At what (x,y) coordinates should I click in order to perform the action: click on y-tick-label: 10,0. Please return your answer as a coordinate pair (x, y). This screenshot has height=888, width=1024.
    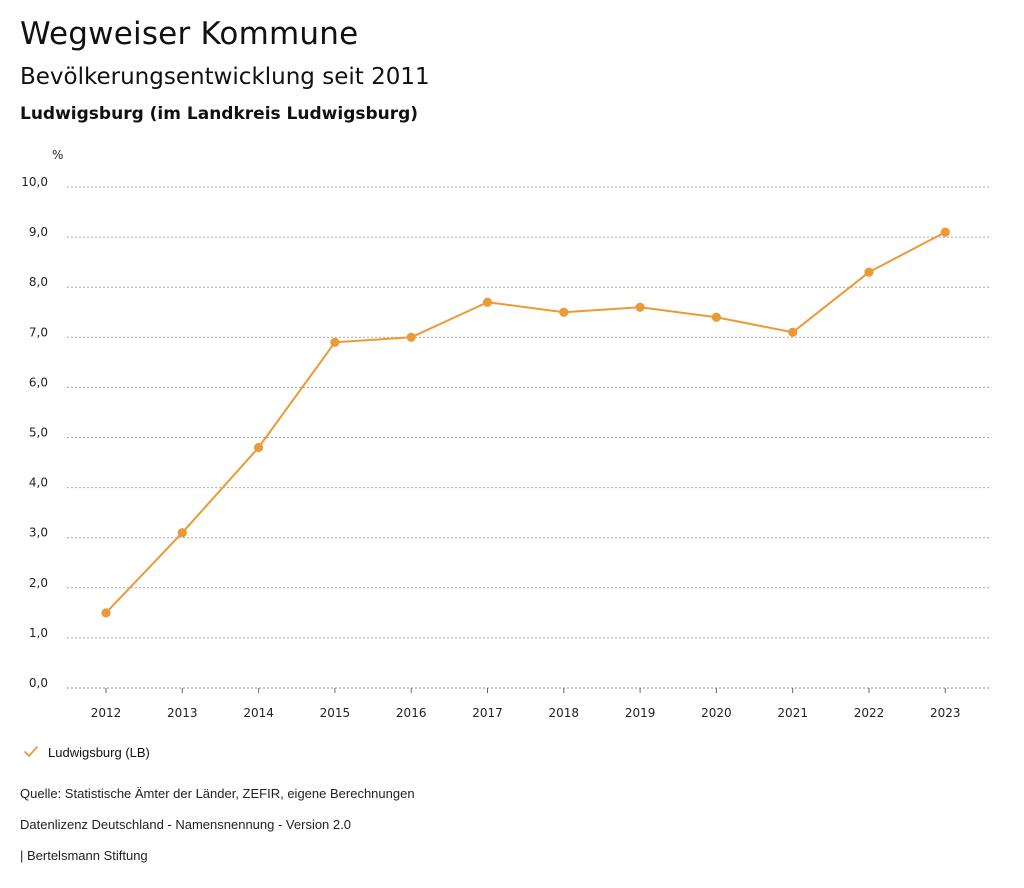
    Looking at the image, I should click on (34, 182).